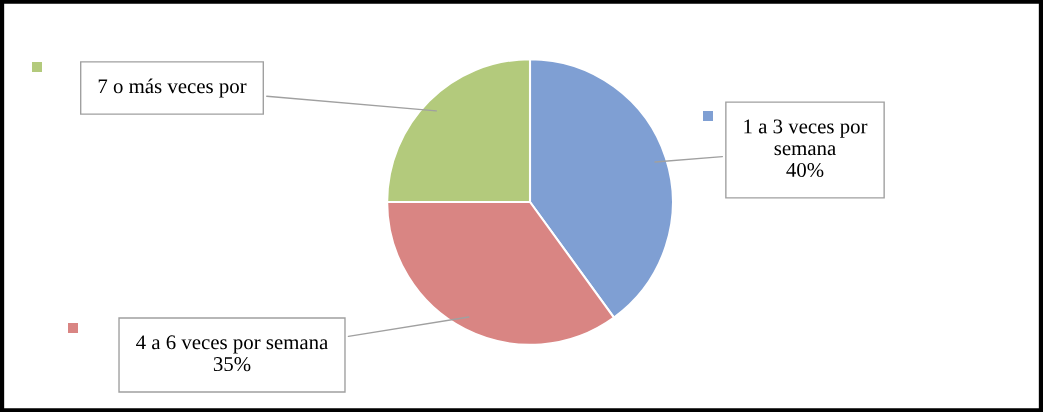  Describe the element at coordinates (806, 137) in the screenshot. I see `slice-label: 1 a 3 veces por semana` at that location.